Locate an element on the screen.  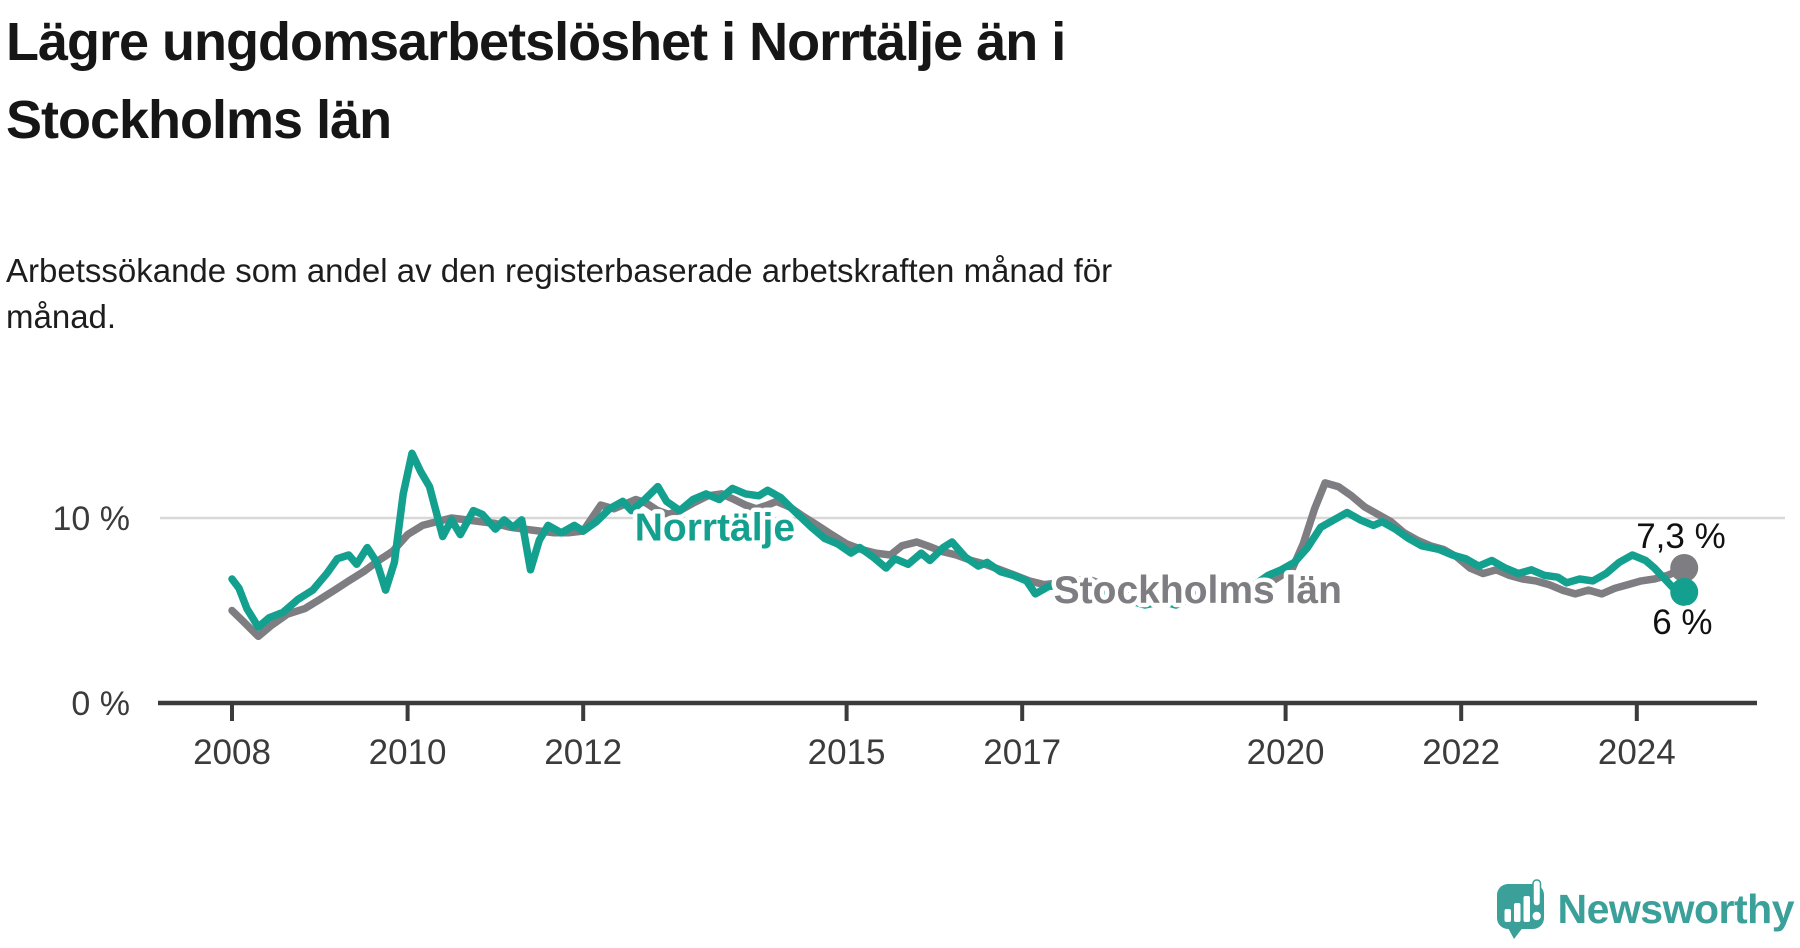
chart-subtitle-line-2: månad. is located at coordinates (61, 317).